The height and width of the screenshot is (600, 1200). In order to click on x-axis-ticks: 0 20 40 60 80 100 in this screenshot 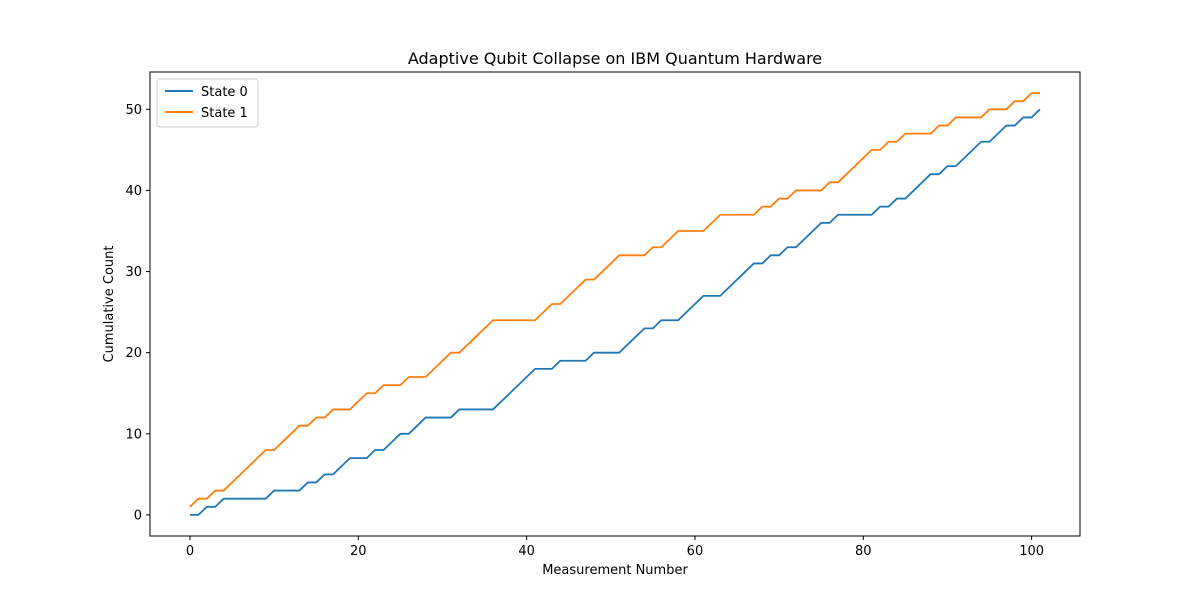, I will do `click(615, 547)`.